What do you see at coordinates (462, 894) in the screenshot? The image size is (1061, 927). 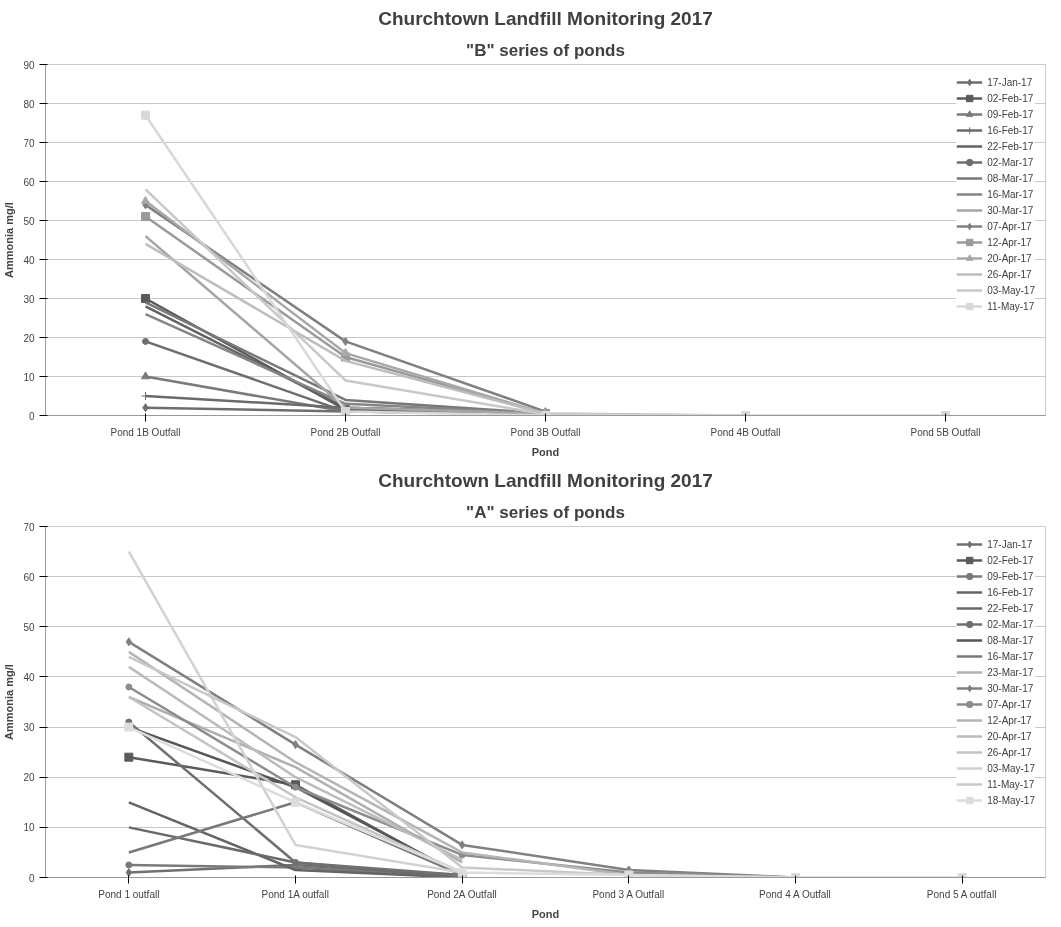 I see `x-tick-label: Pond 2A Outfall` at bounding box center [462, 894].